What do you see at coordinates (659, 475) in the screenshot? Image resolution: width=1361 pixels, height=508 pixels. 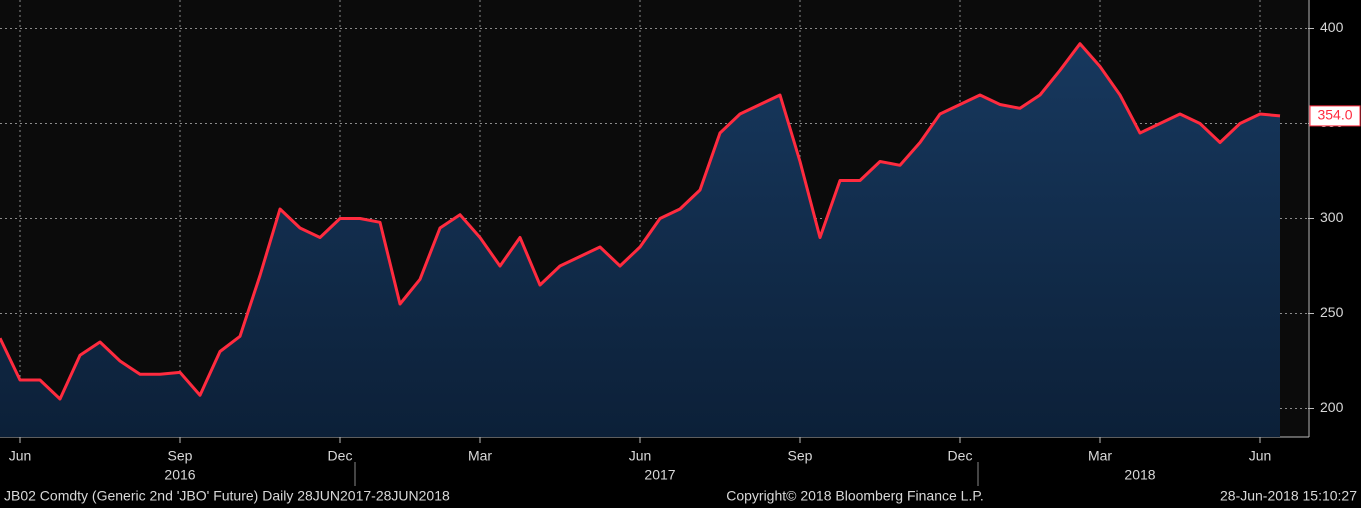 I see `year-label: 2017` at bounding box center [659, 475].